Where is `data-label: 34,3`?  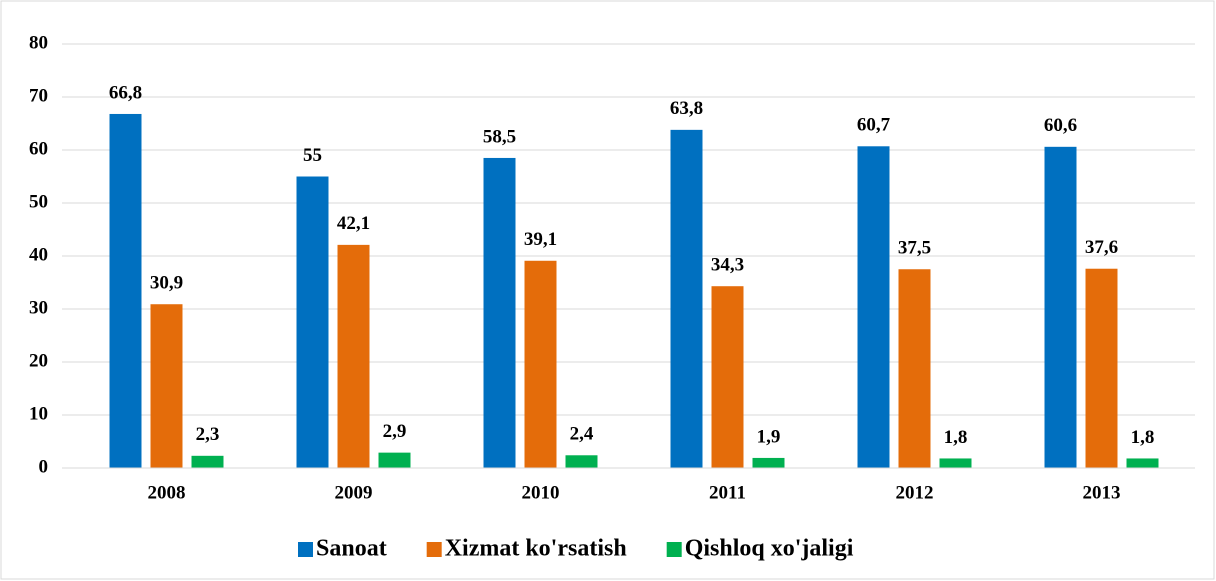
data-label: 34,3 is located at coordinates (727, 265).